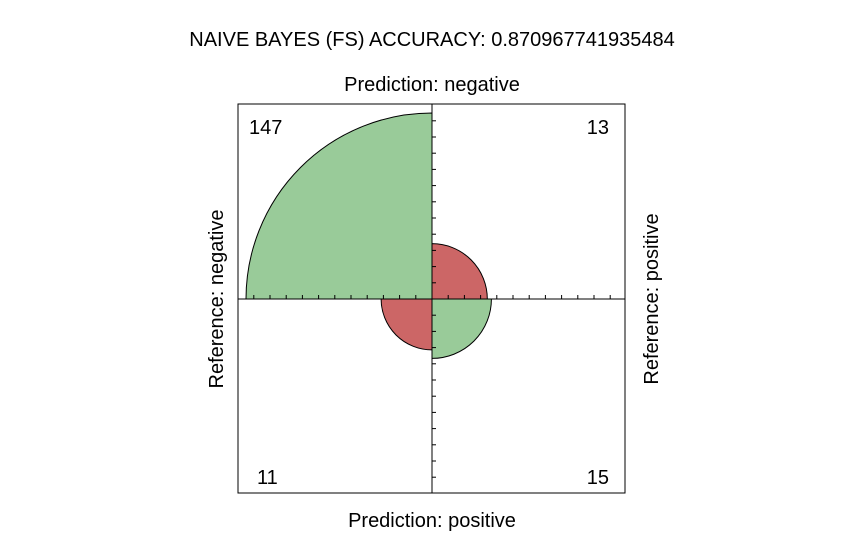  Describe the element at coordinates (652, 298) in the screenshot. I see `right-axis-label: Reference: positive` at that location.